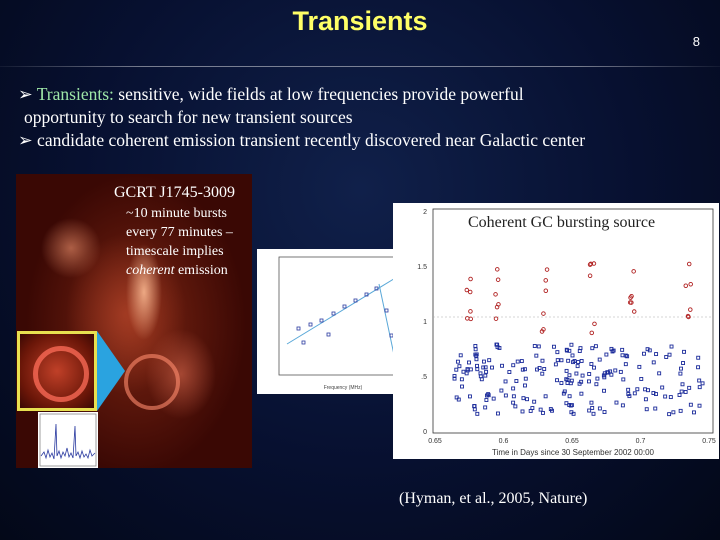 Image resolution: width=720 pixels, height=540 pixels. Describe the element at coordinates (68, 440) in the screenshot. I see `burst-timeseries-thumbnail` at that location.